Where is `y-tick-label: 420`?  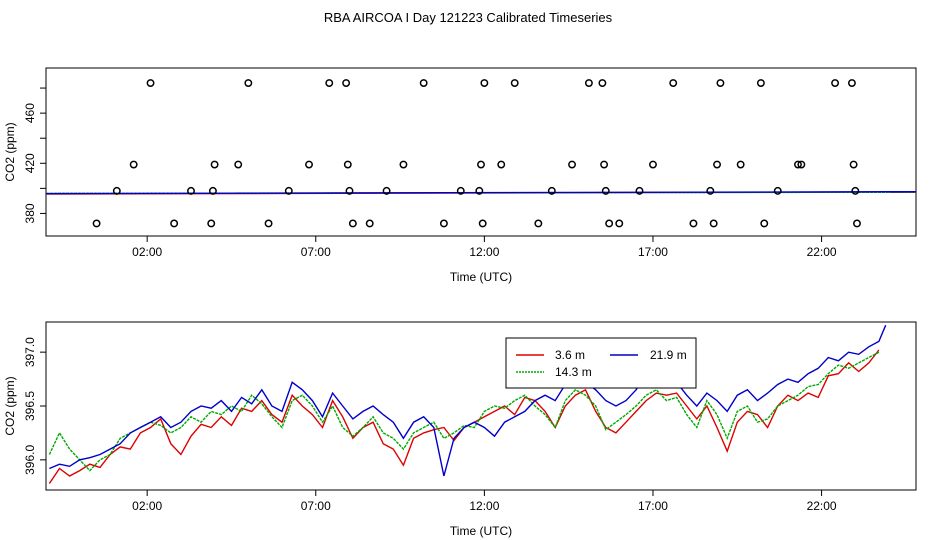 y-tick-label: 420 is located at coordinates (30, 163).